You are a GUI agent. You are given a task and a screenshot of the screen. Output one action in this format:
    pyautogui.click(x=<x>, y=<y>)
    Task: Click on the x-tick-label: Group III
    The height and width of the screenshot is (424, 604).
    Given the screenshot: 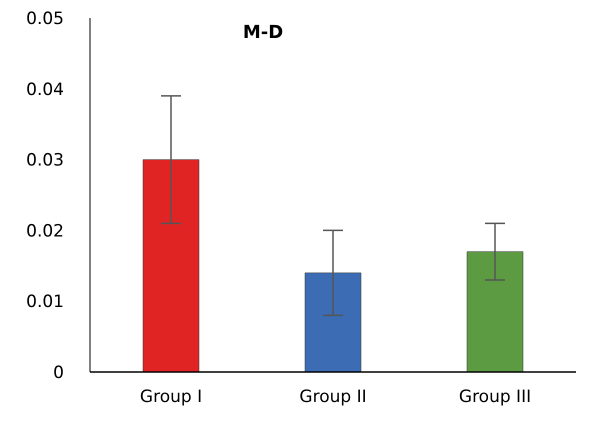 What is the action you would take?
    pyautogui.click(x=495, y=397)
    